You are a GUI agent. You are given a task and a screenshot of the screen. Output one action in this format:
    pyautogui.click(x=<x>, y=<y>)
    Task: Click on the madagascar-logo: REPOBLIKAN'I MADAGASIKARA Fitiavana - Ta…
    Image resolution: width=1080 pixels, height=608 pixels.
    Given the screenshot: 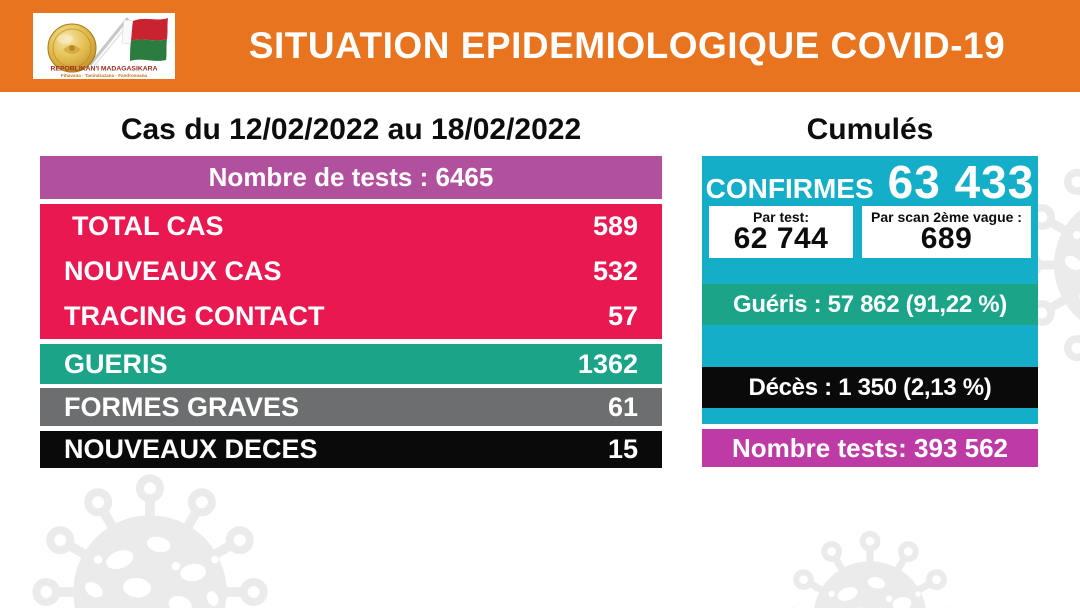 What is the action you would take?
    pyautogui.click(x=104, y=46)
    